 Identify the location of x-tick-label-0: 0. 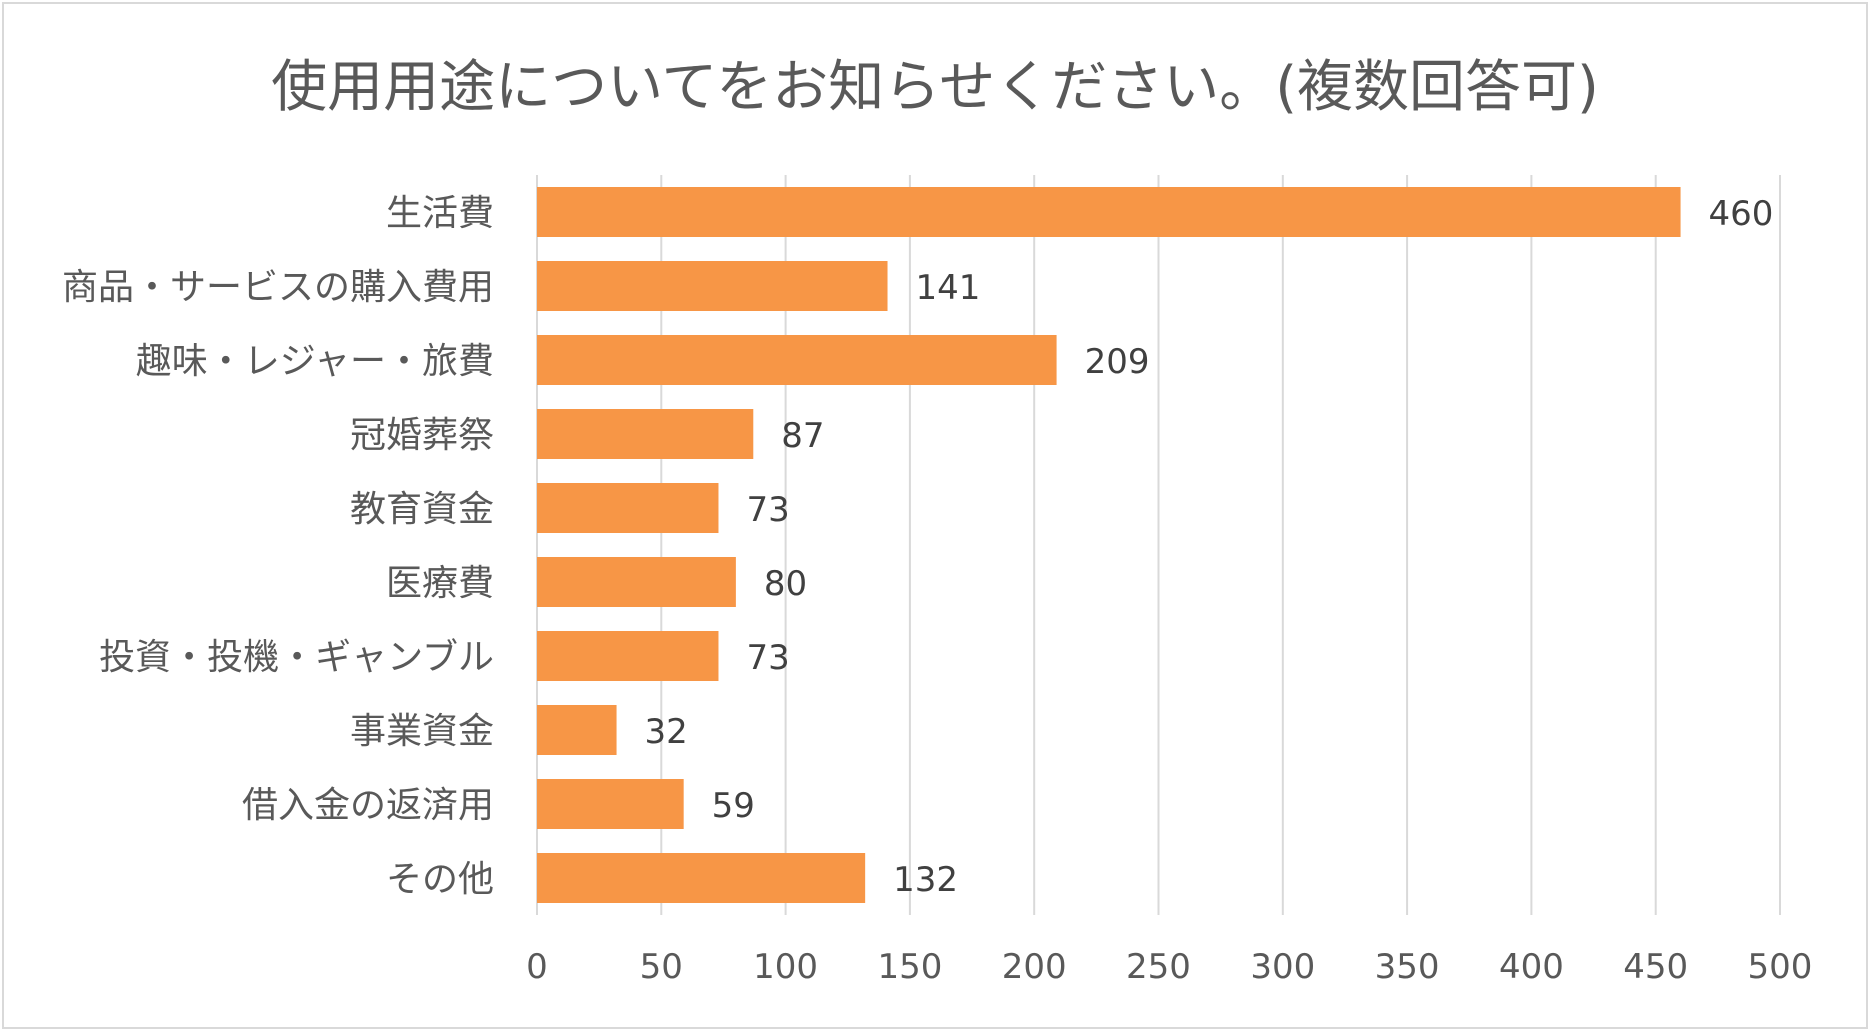
(537, 967).